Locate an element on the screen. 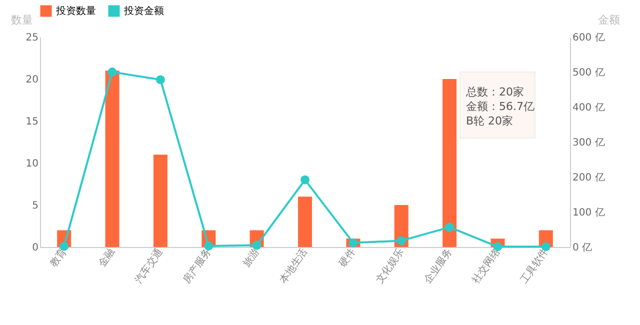 This screenshot has width=640, height=325. x-tick-label: 社交网络 is located at coordinates (486, 266).